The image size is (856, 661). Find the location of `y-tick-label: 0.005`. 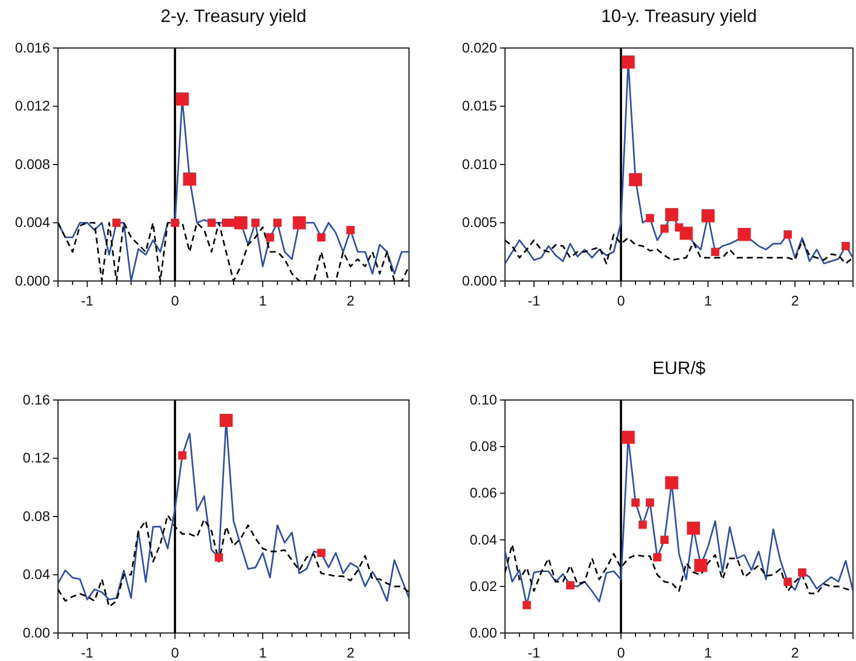

y-tick-label: 0.005 is located at coordinates (480, 222).